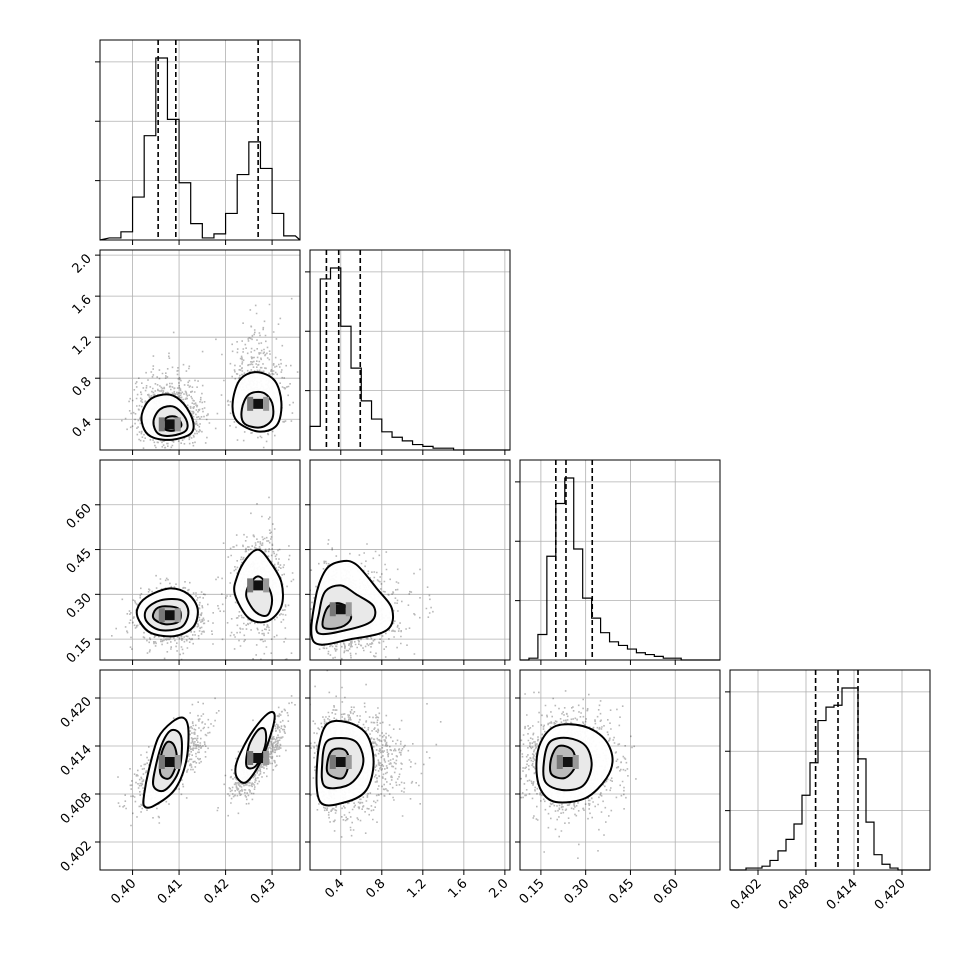 The height and width of the screenshot is (970, 970). I want to click on y-tick-label: 0.4, so click(82, 427).